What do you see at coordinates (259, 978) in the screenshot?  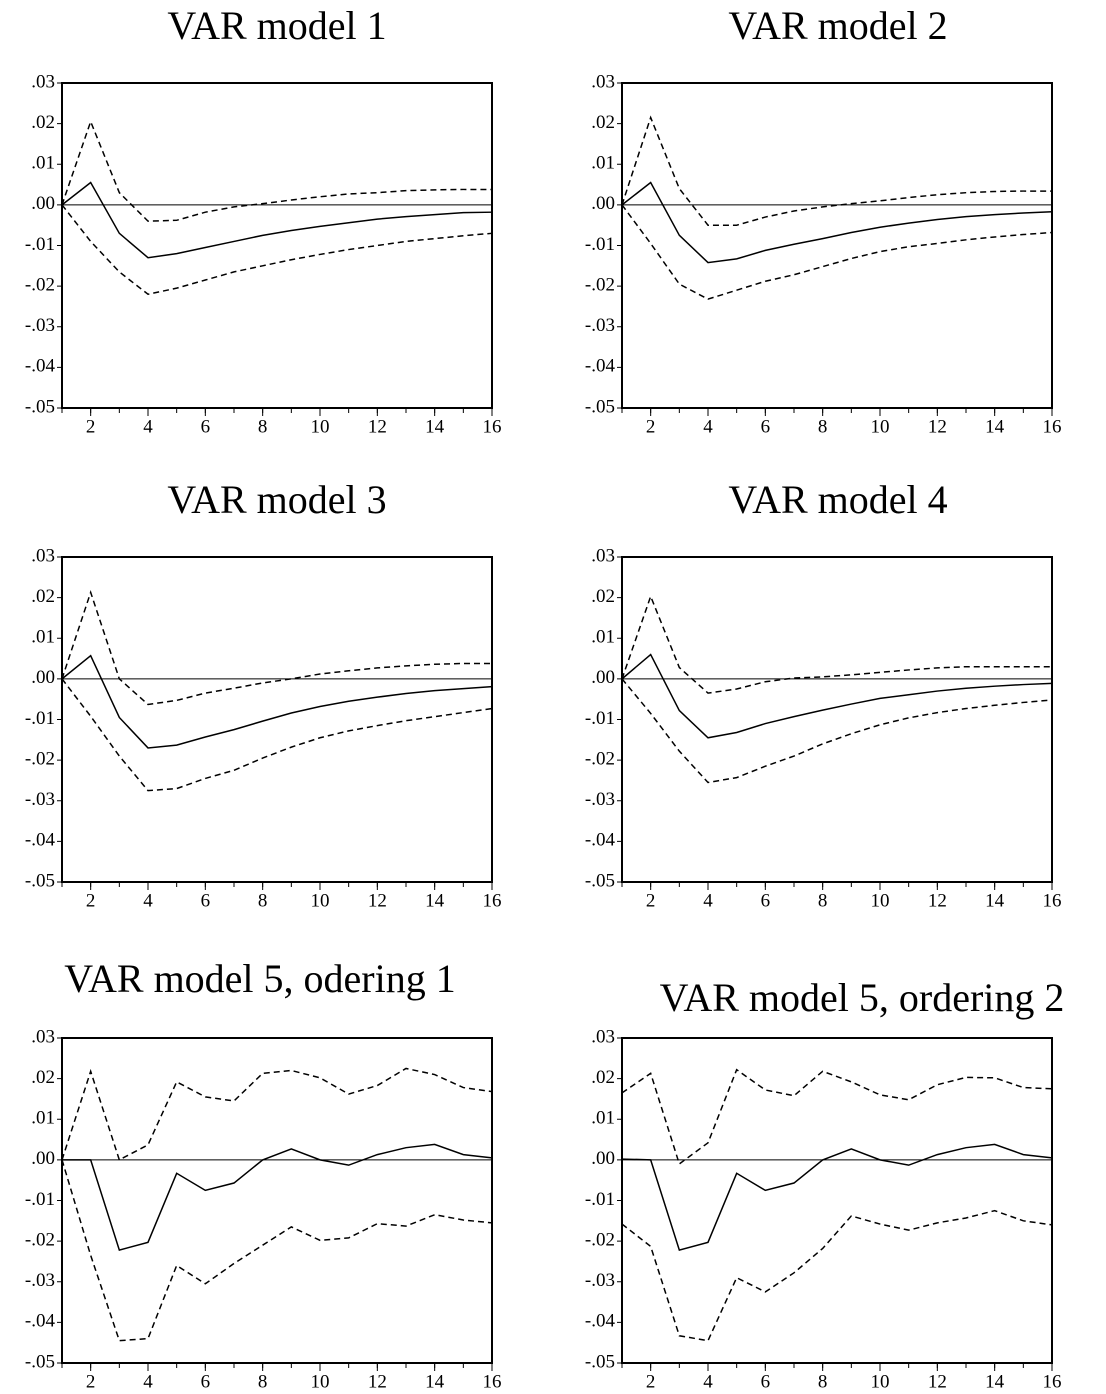 I see `chart-title: VAR model 5, odering 1` at bounding box center [259, 978].